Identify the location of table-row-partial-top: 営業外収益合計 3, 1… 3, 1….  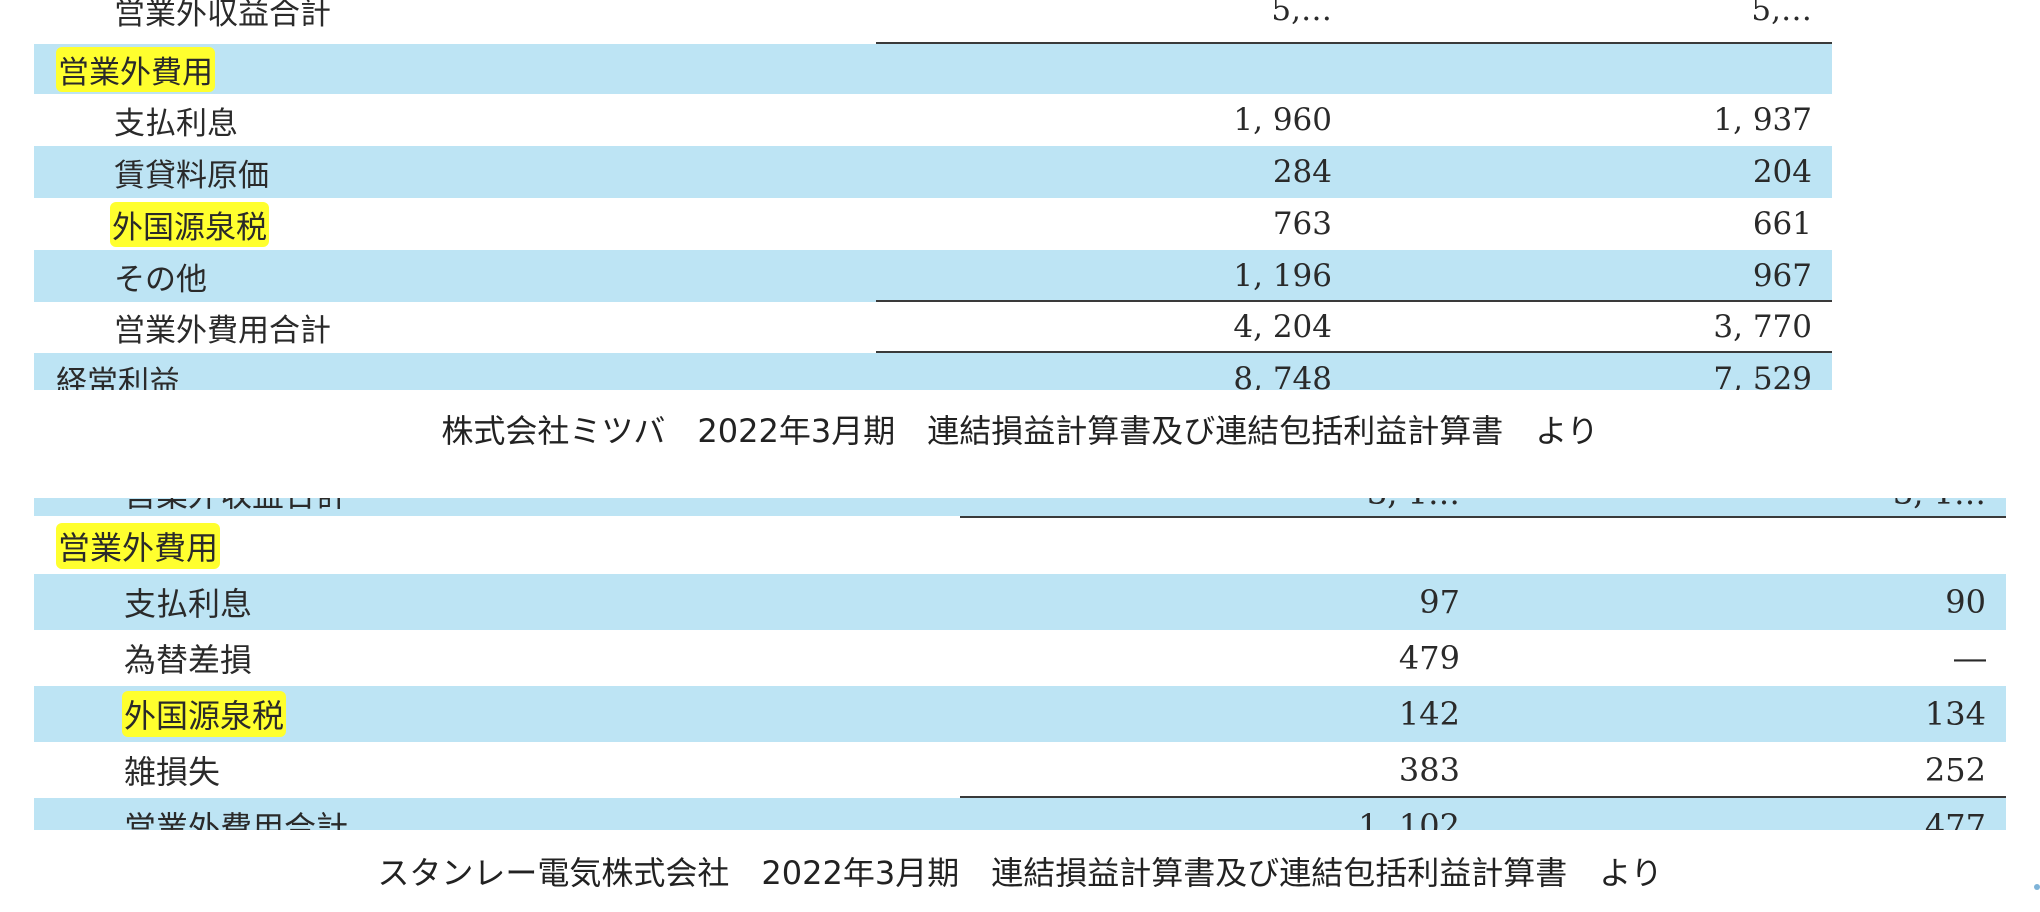
(1020, 507).